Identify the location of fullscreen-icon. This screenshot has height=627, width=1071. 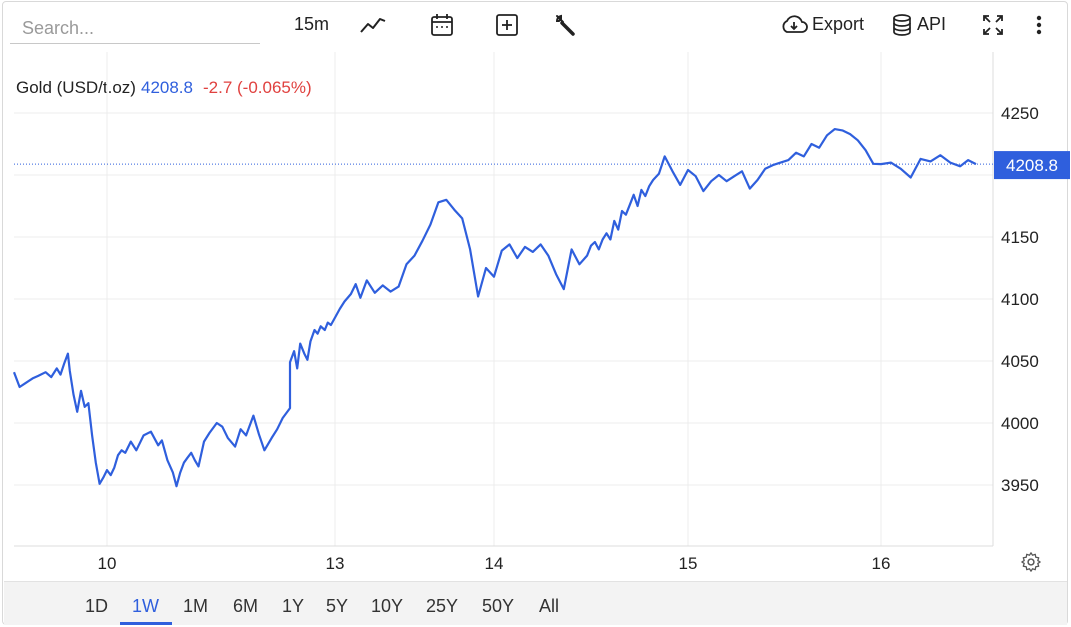
(993, 25).